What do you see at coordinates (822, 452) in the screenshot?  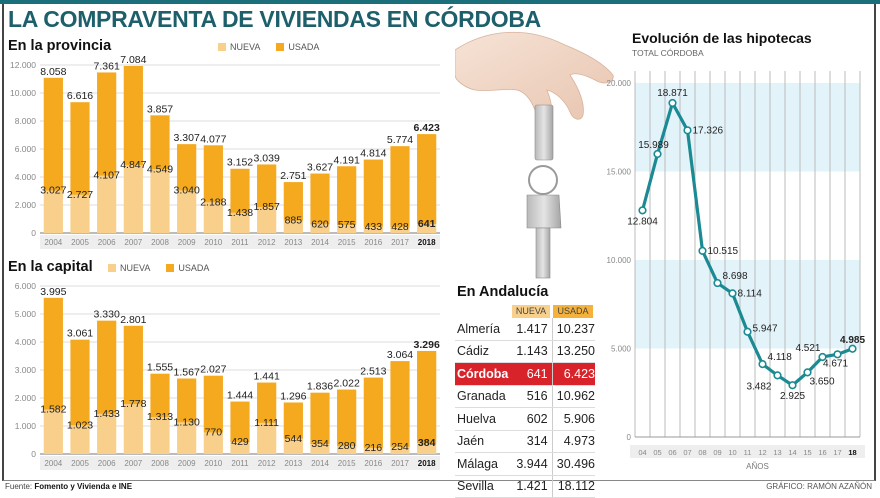 I see `x-tick-label: 16` at bounding box center [822, 452].